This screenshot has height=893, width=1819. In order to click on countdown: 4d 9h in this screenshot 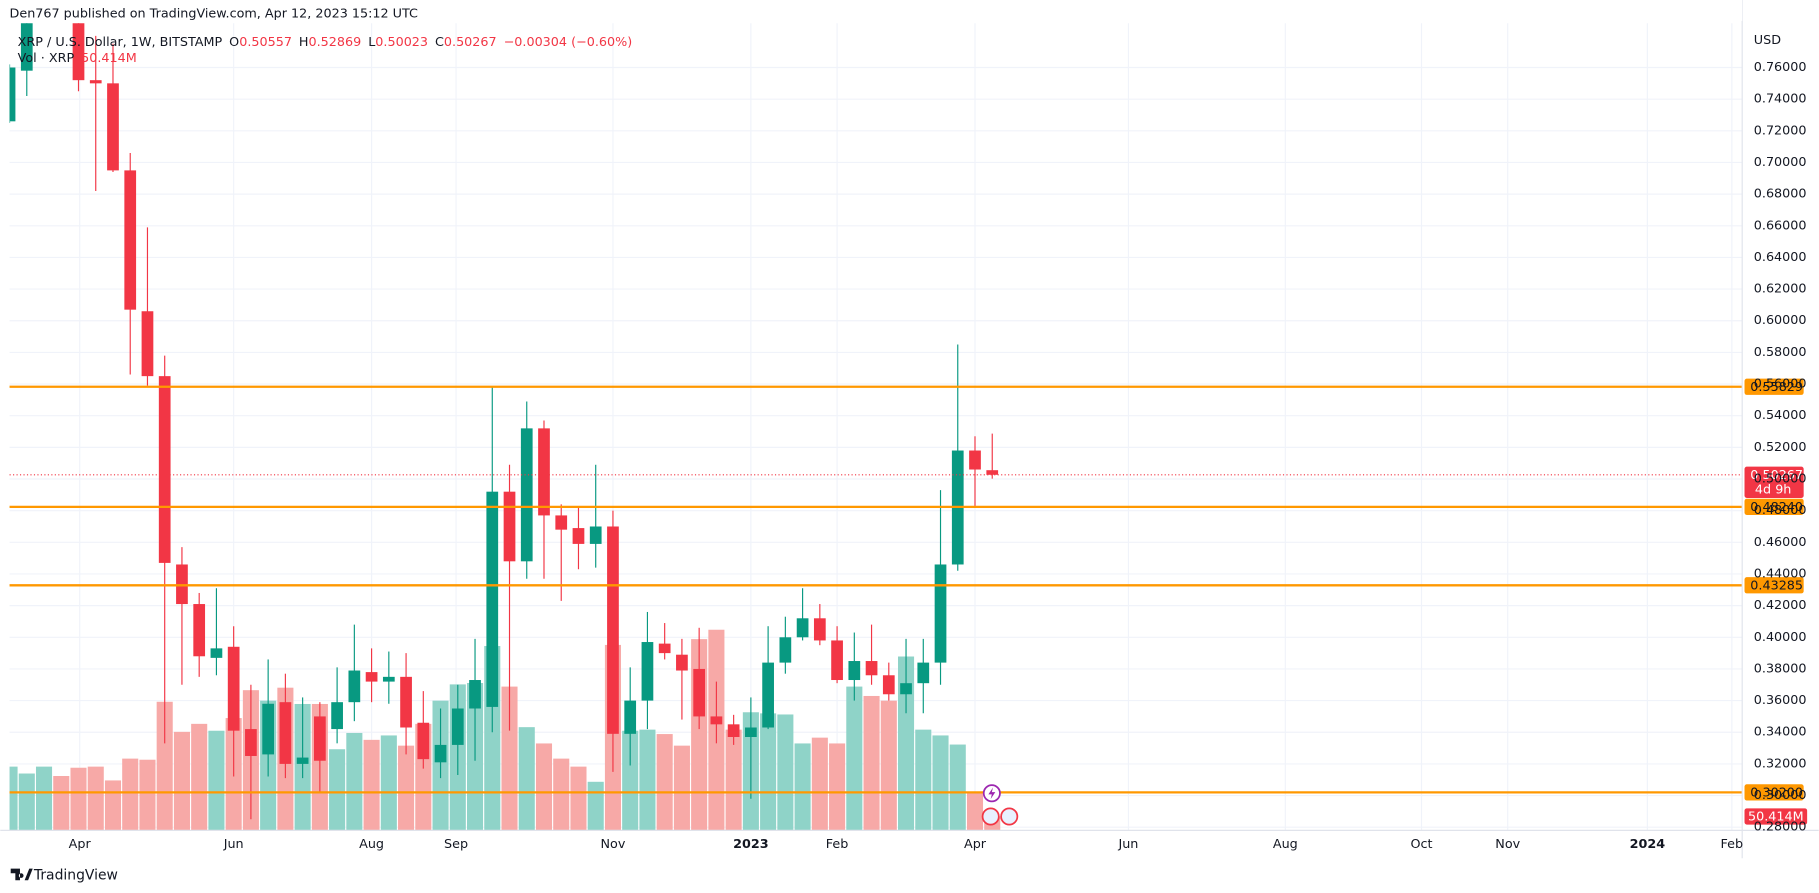, I will do `click(1773, 489)`.